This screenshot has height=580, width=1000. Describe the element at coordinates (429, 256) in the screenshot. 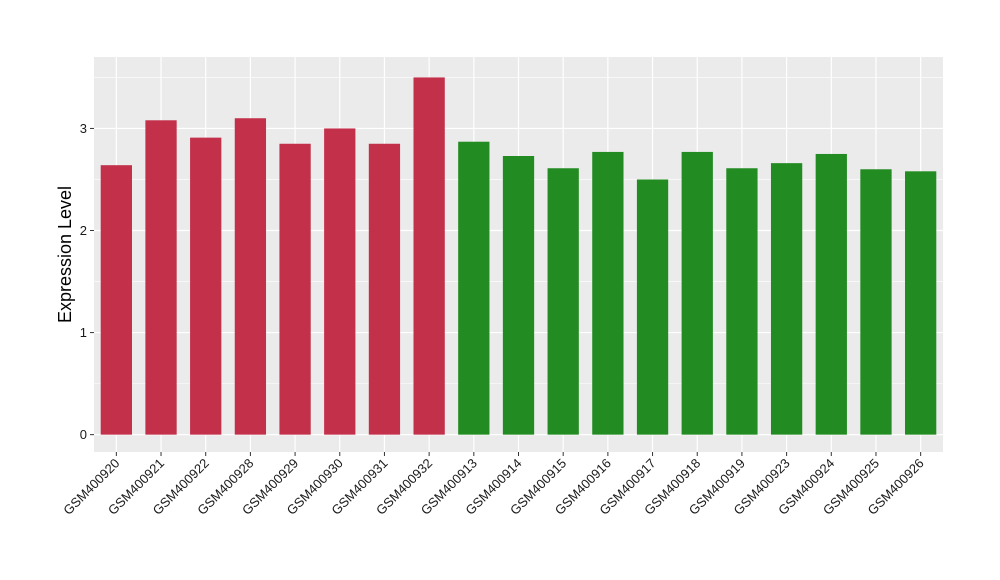

I see `bar-GSM400932` at that location.